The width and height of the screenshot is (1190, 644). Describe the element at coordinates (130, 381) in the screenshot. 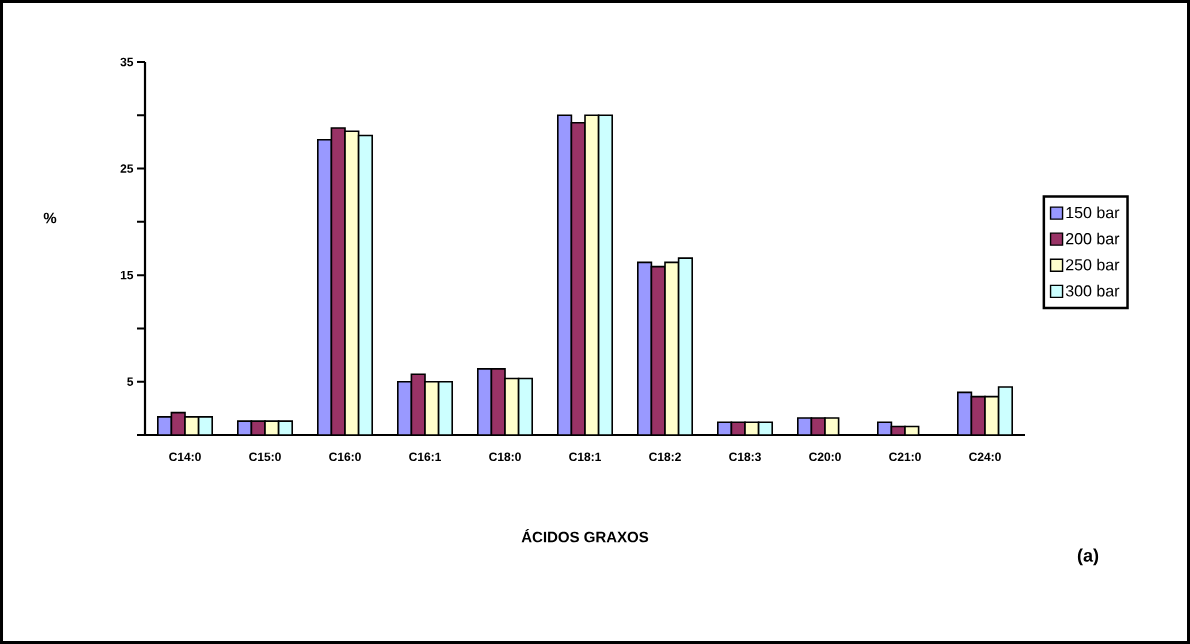

I see `y-tick-label: 5` at that location.